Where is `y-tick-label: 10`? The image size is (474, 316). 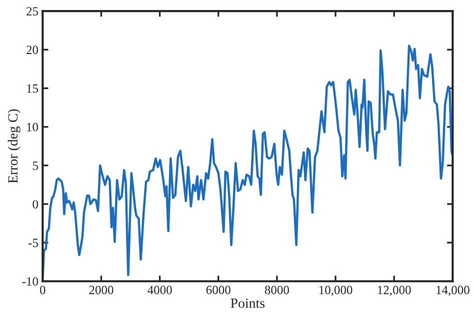 y-tick-label: 10 is located at coordinates (32, 127).